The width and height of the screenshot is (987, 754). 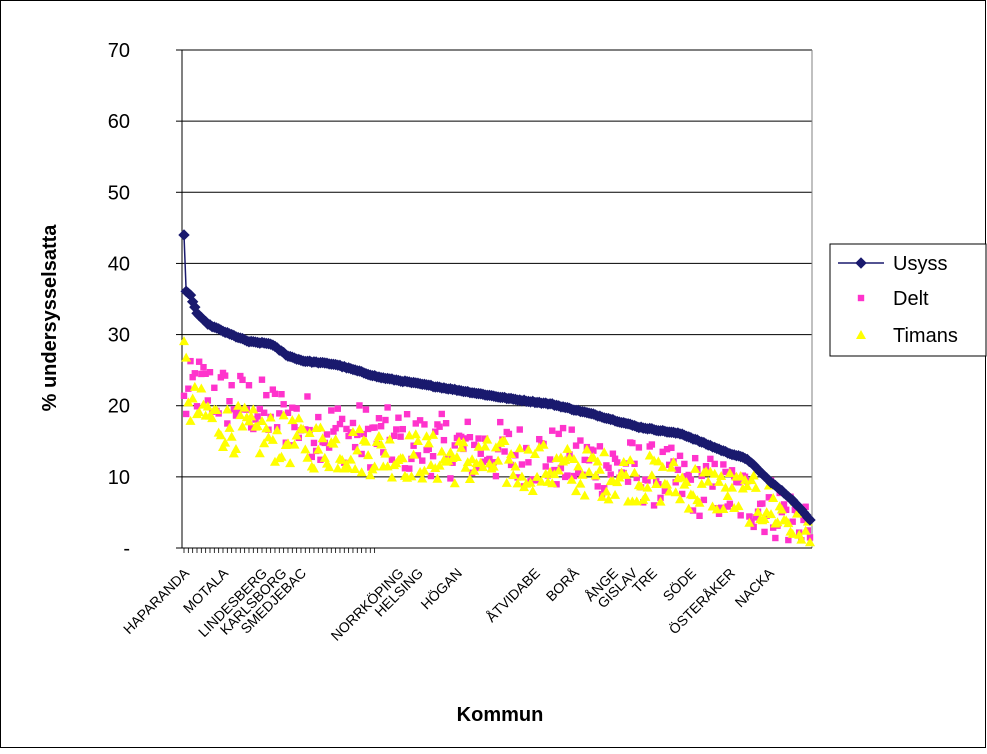 What do you see at coordinates (184, 235) in the screenshot?
I see `usyss-point` at bounding box center [184, 235].